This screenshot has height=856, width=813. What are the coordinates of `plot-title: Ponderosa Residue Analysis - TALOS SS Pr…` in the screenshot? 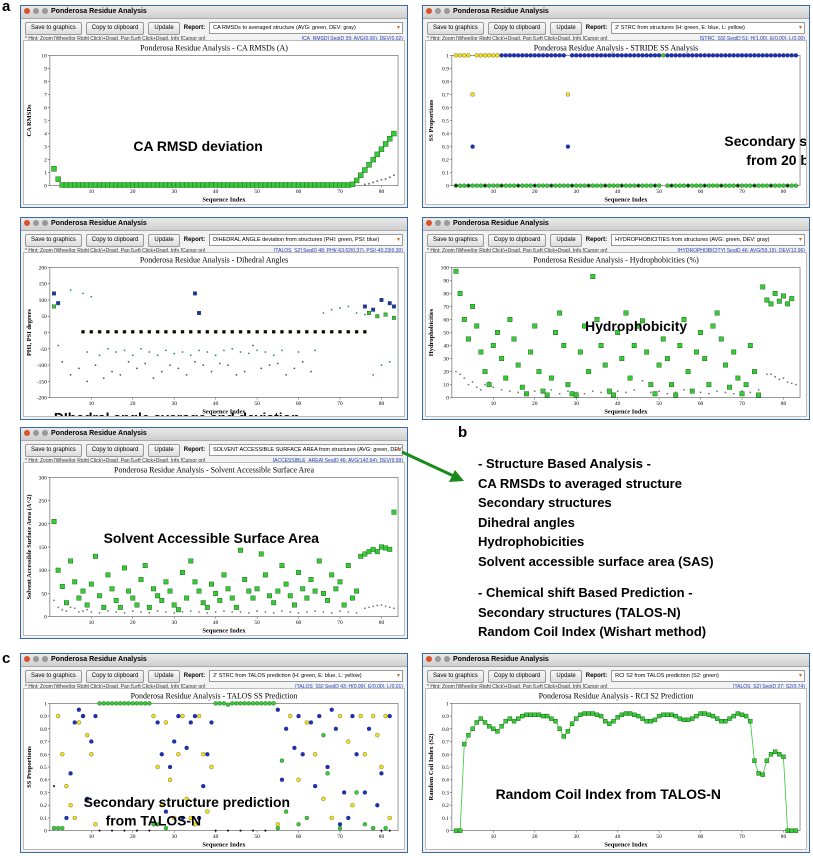 It's located at (214, 695).